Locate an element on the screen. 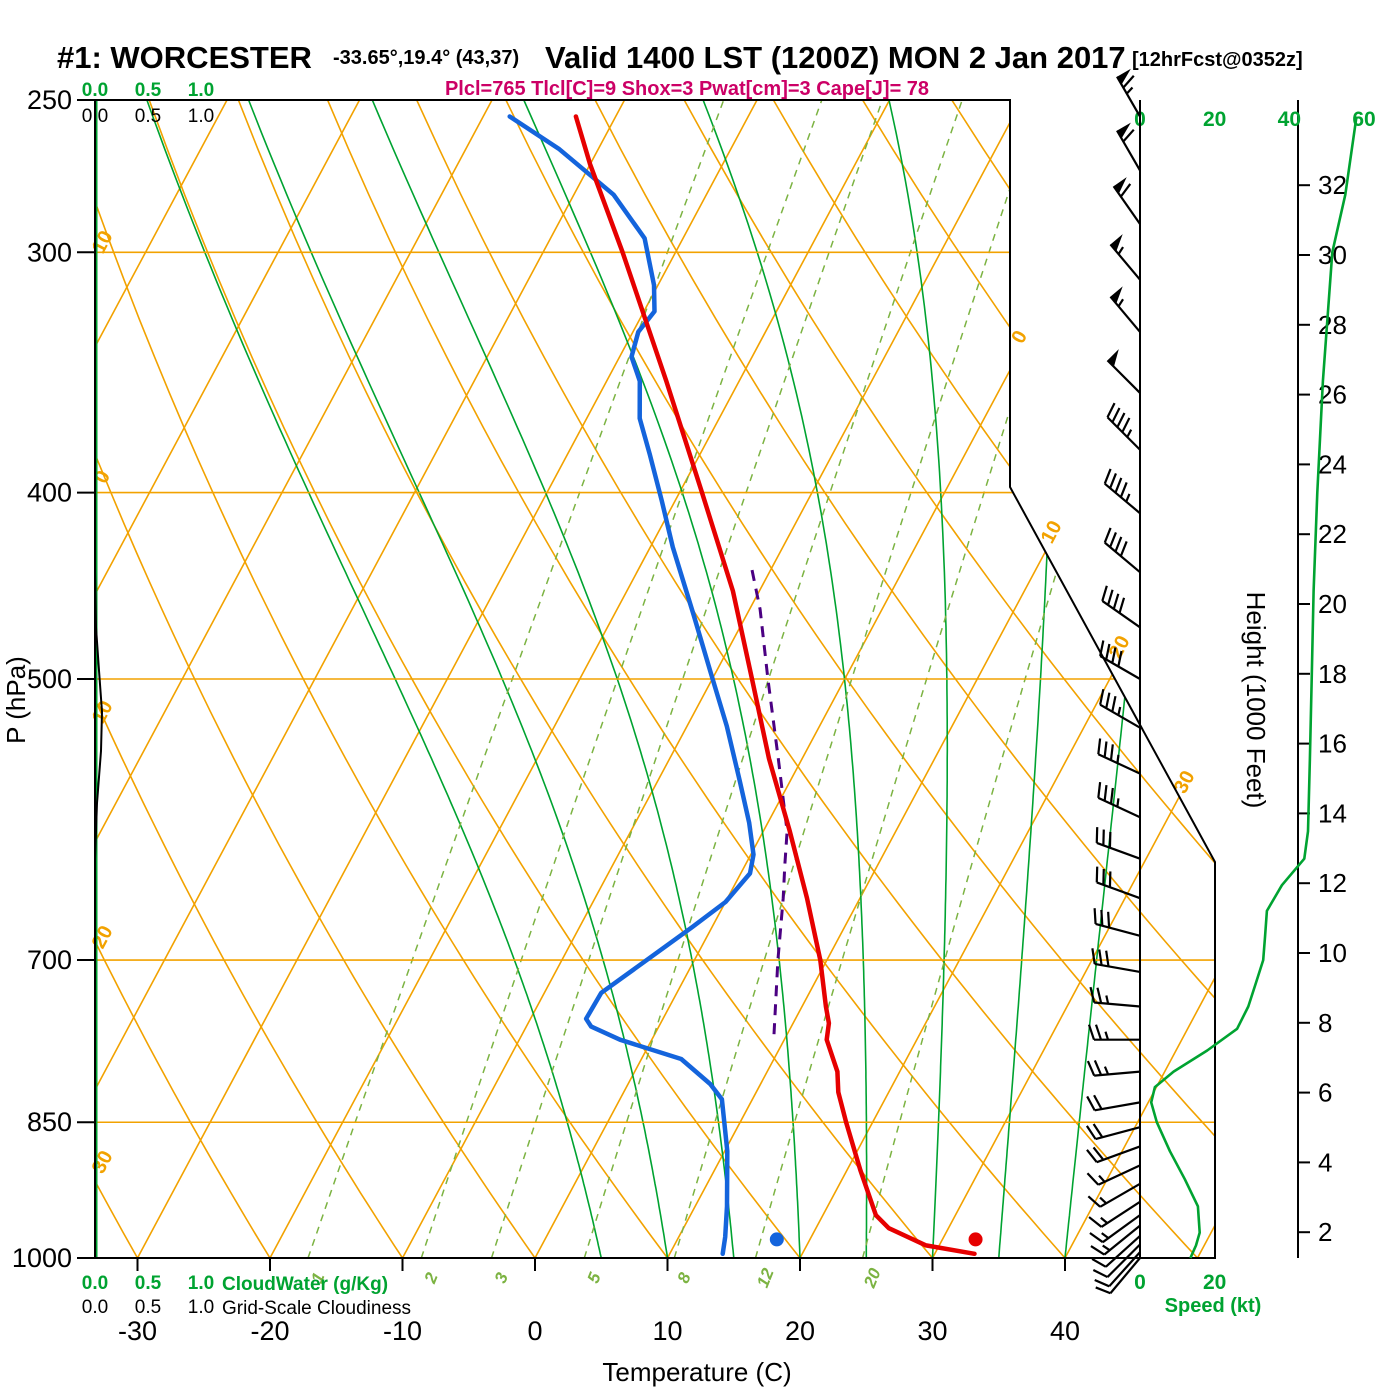 This screenshot has width=1400, height=1400. temp-tick-label: 30 is located at coordinates (932, 1331).